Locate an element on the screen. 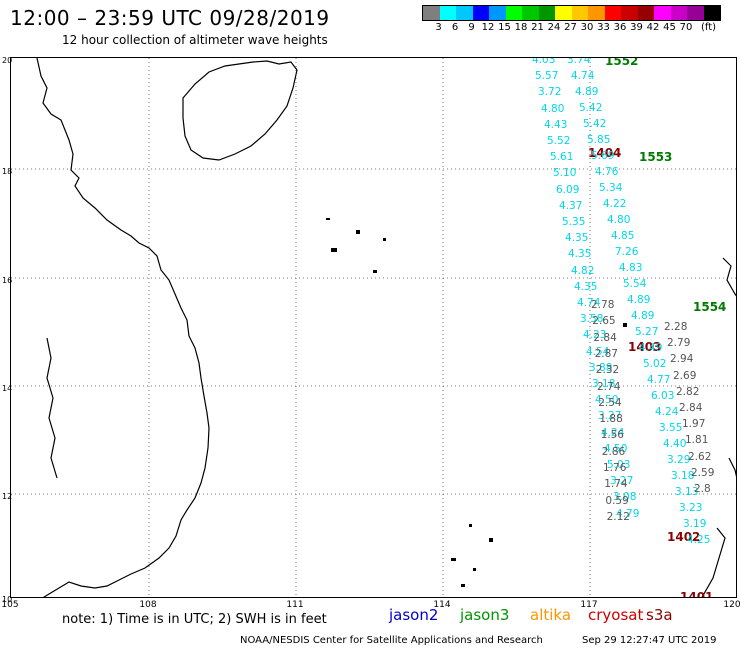 The height and width of the screenshot is (650, 740). colorbar-label: 18 is located at coordinates (521, 27).